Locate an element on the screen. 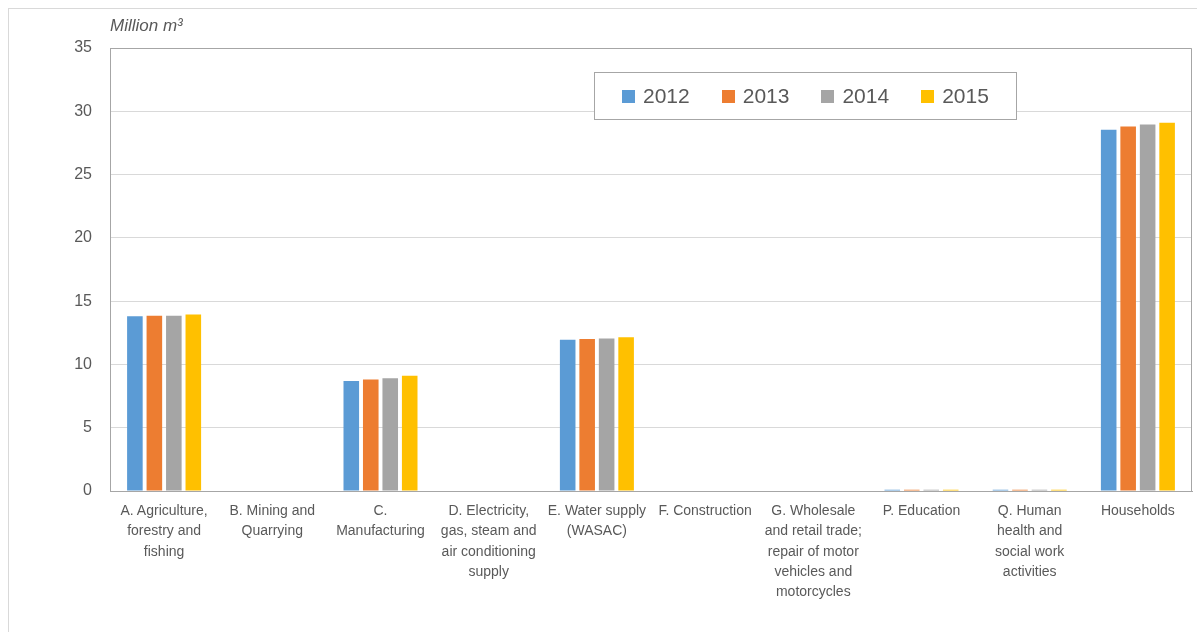  y-tick-label: 0 is located at coordinates (88, 490).